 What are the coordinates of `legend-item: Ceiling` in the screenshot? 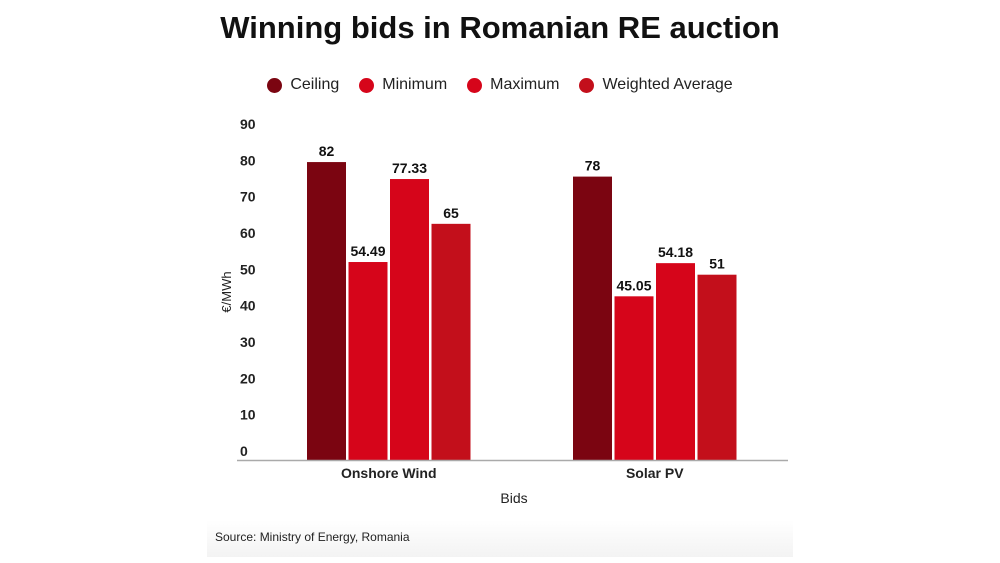 It's located at (303, 85).